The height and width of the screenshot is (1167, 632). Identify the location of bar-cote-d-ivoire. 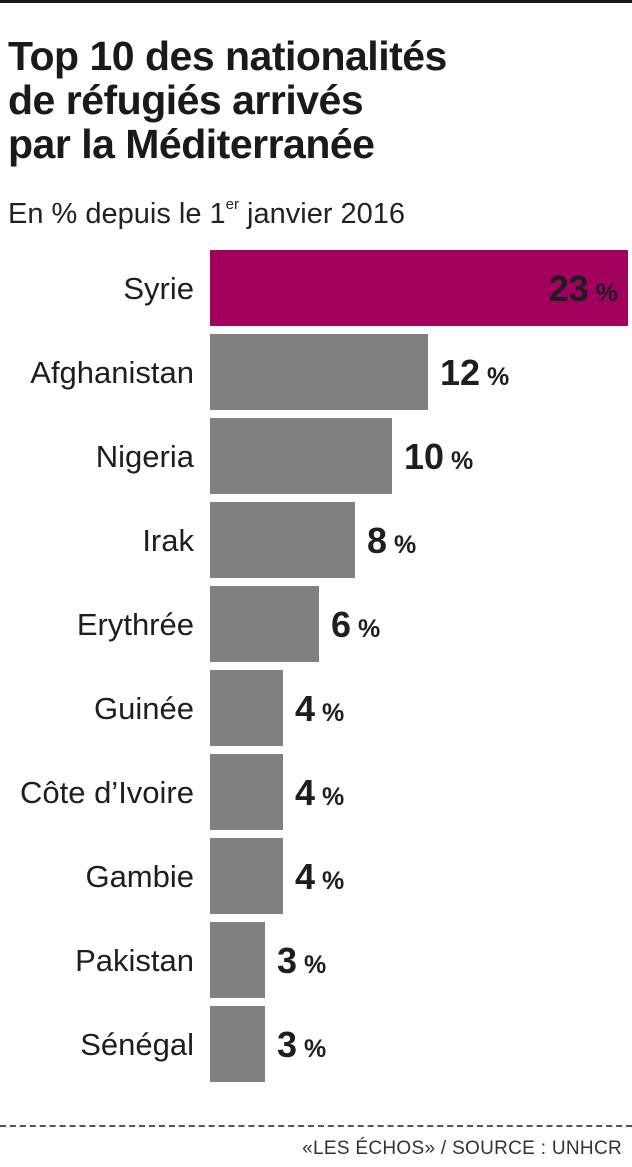
(246, 792).